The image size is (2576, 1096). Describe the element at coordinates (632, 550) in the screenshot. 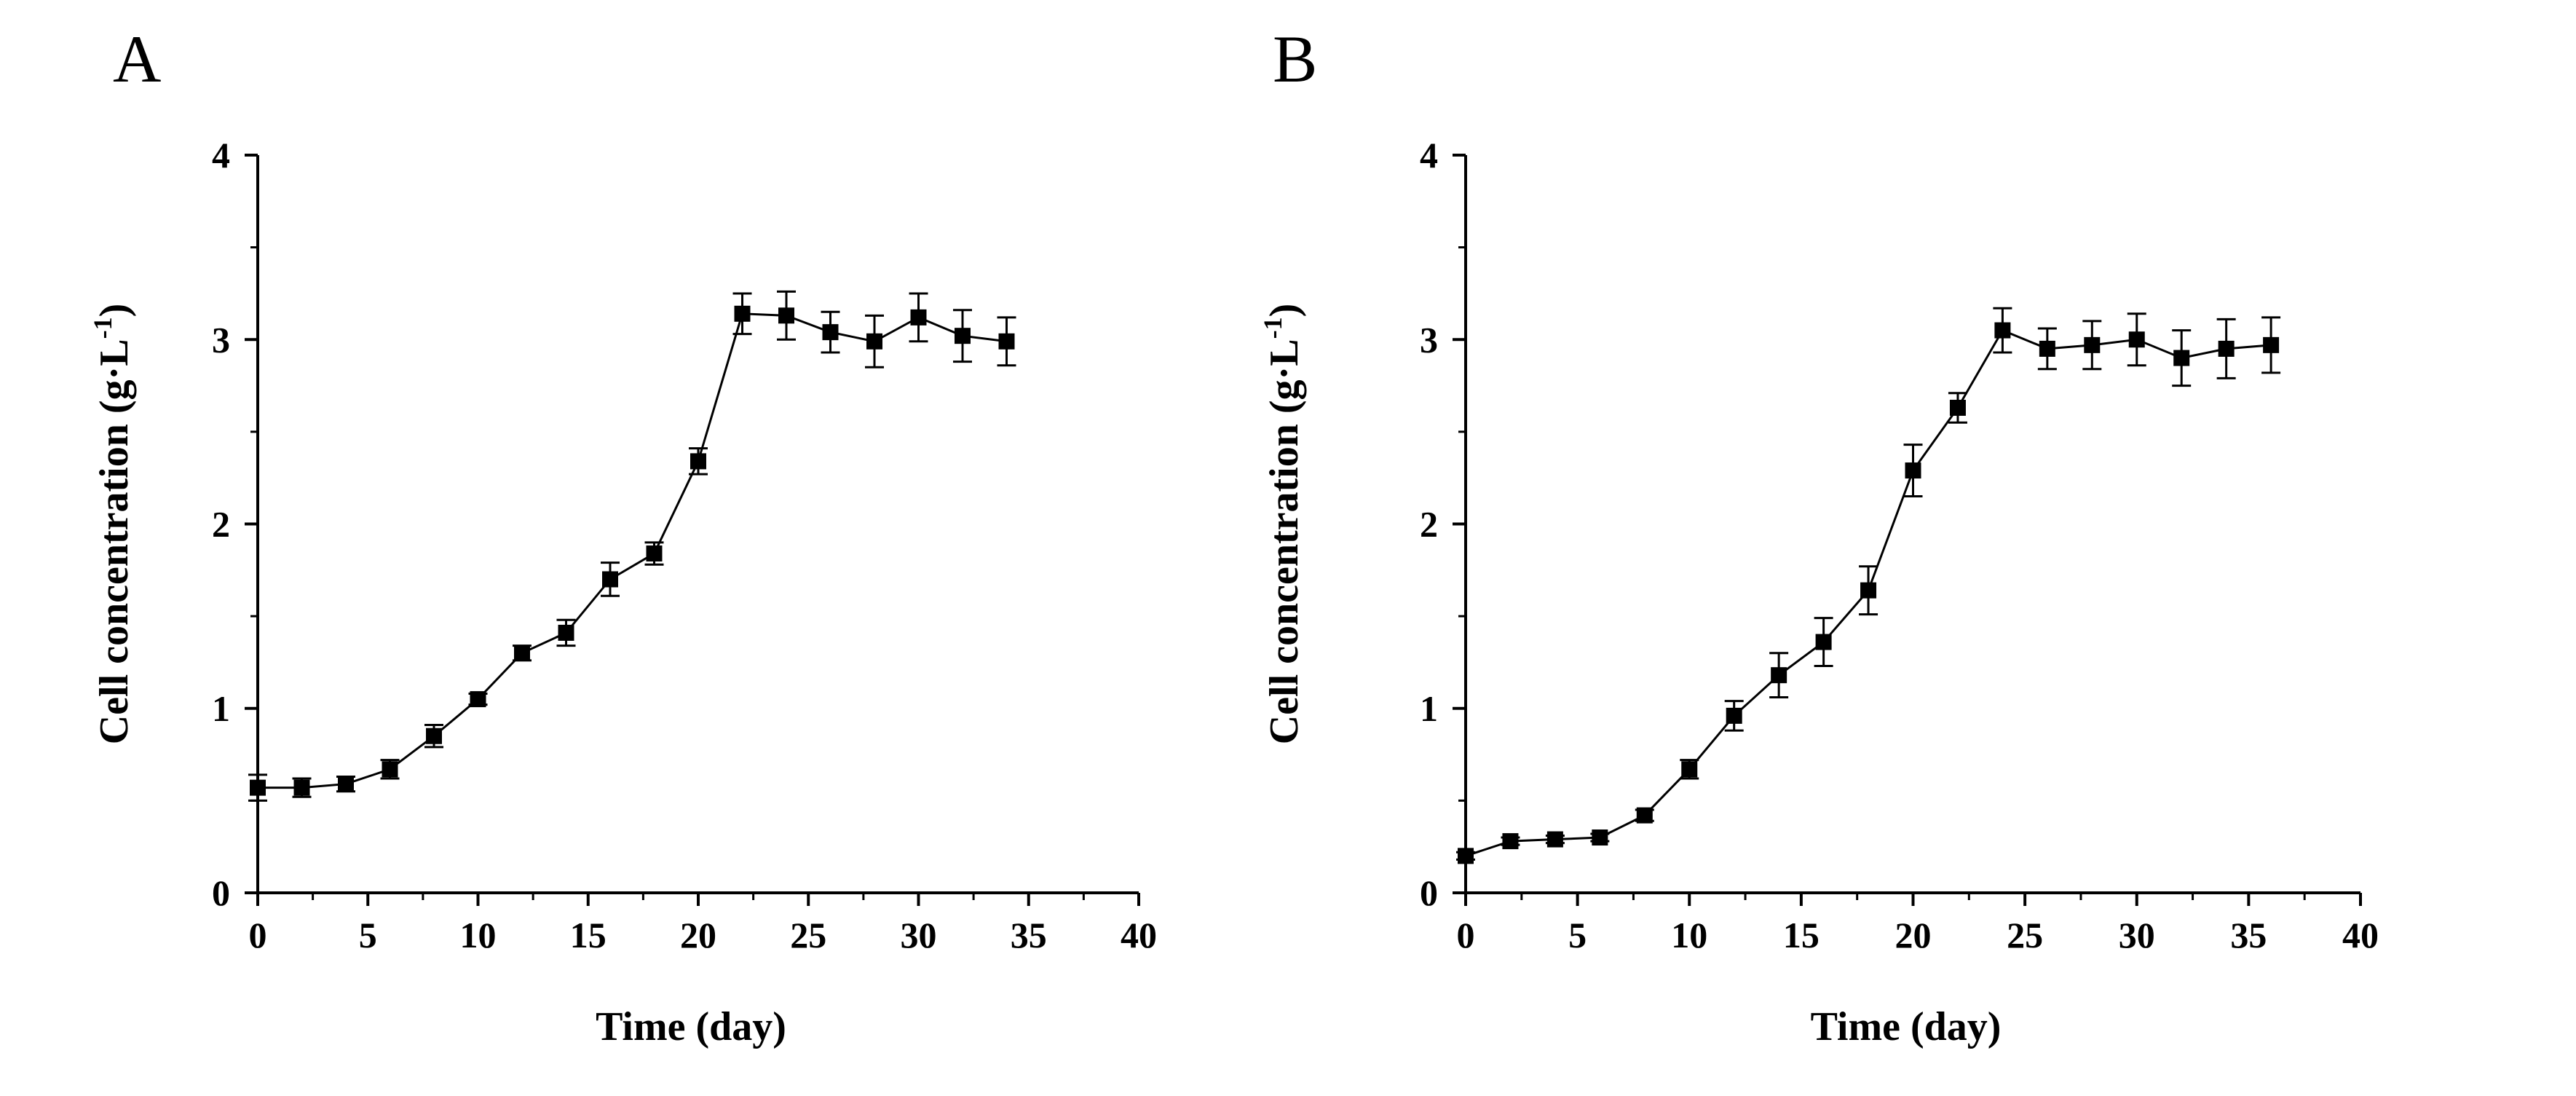

I see `series-line` at that location.